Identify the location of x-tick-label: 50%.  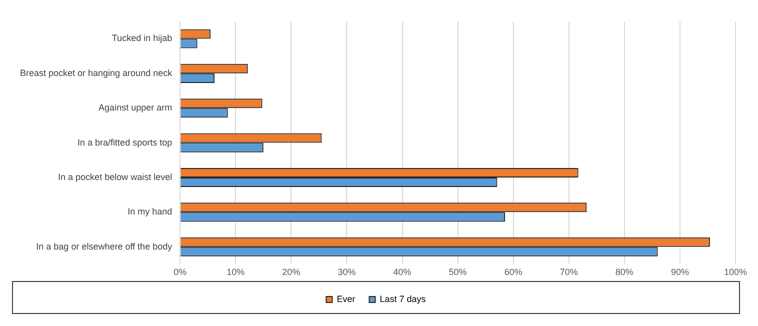
(457, 272).